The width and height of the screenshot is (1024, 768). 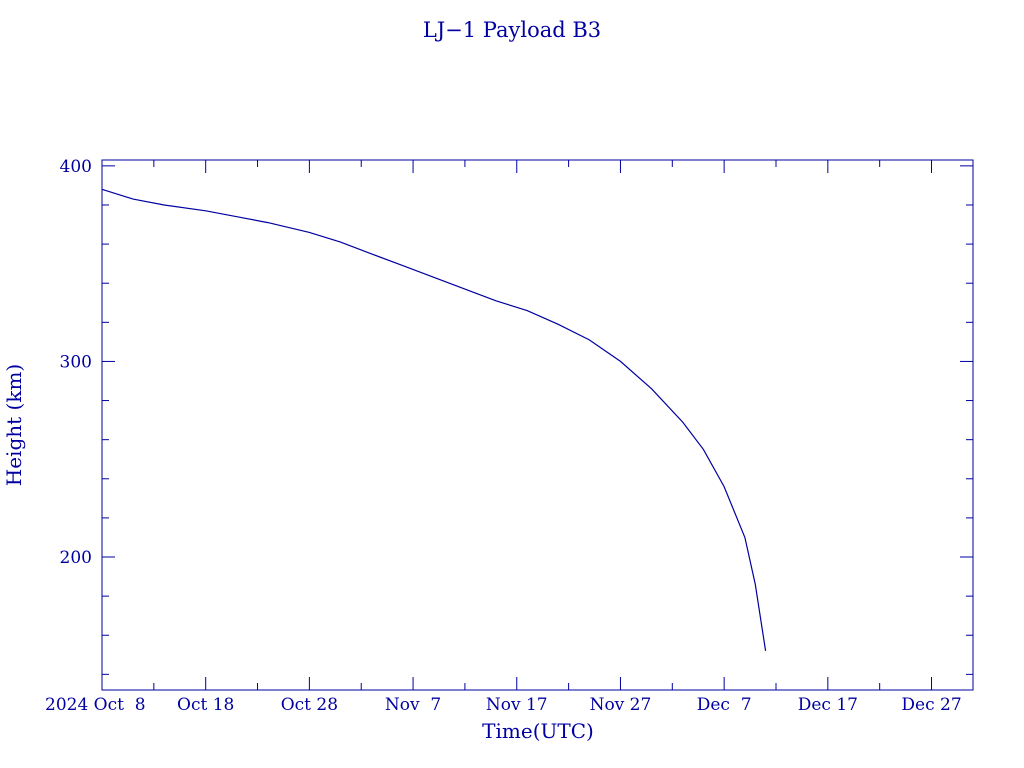 What do you see at coordinates (538, 731) in the screenshot?
I see `x-axis-label: Time(UTC)` at bounding box center [538, 731].